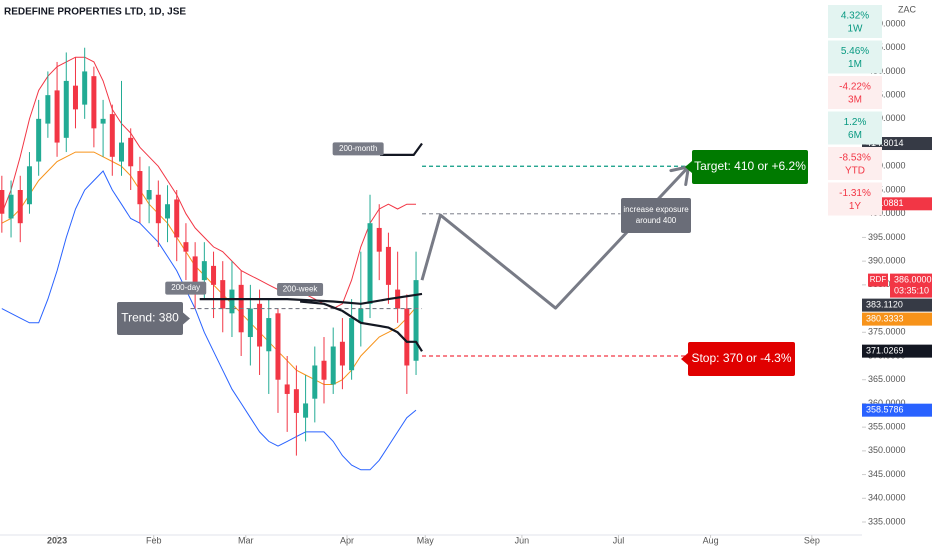 The width and height of the screenshot is (932, 550). I want to click on y-tick-label: 360.0000, so click(887, 403).